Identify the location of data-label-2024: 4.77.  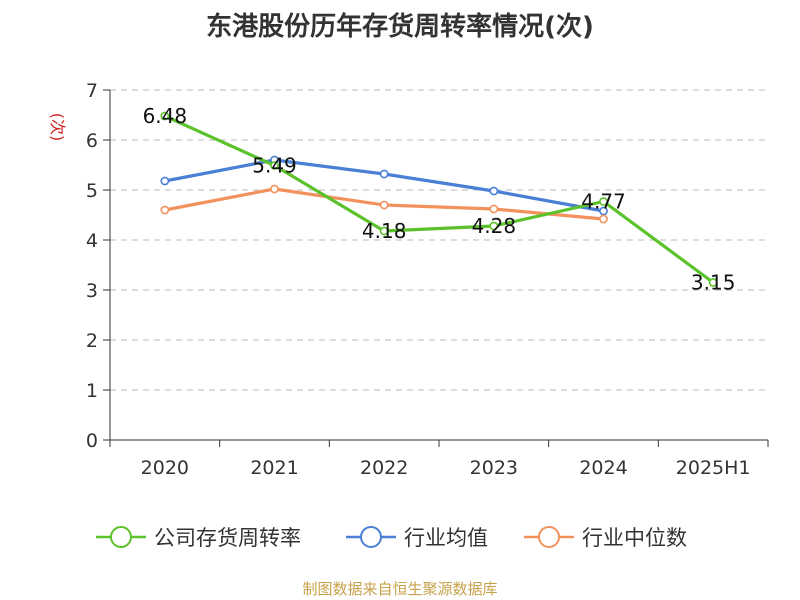
(603, 202).